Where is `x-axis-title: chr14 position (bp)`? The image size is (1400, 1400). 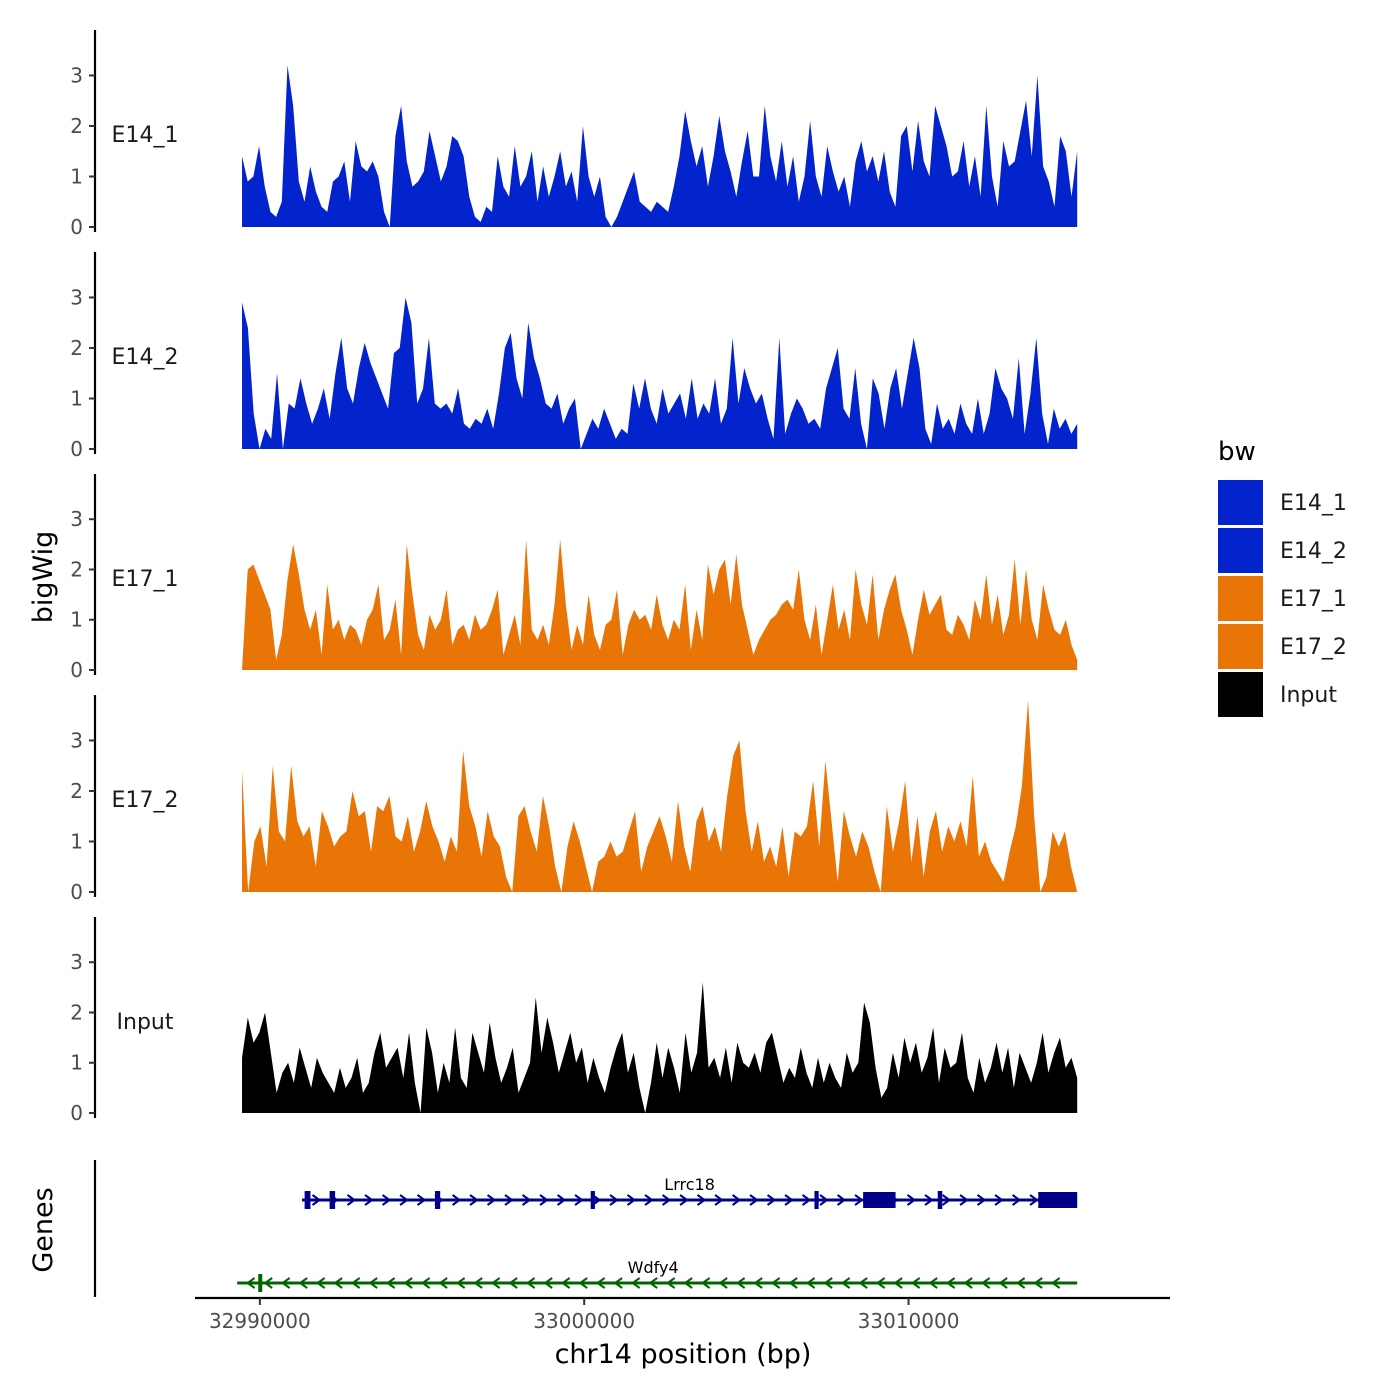
x-axis-title: chr14 position (bp) is located at coordinates (683, 1354).